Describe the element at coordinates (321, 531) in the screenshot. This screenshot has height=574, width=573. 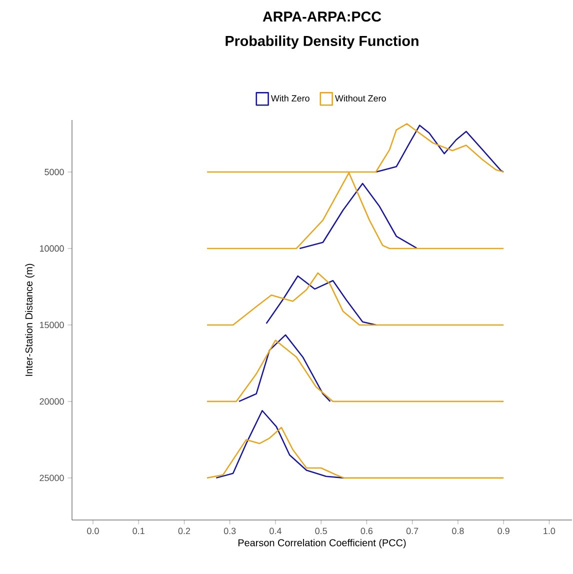
I see `x-tick-label: 0.5` at that location.